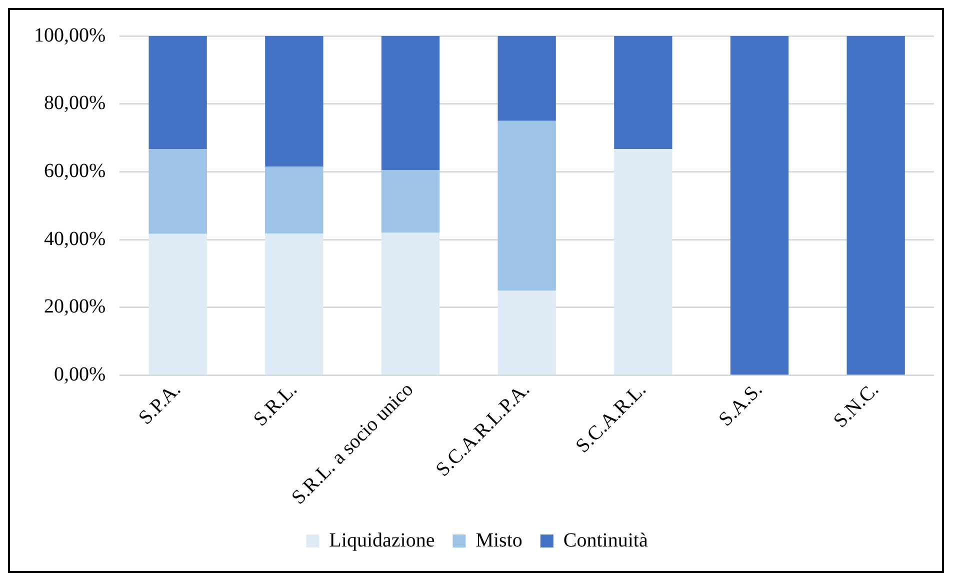 The image size is (954, 581). I want to click on y-tick-label: 40,00%, so click(75, 239).